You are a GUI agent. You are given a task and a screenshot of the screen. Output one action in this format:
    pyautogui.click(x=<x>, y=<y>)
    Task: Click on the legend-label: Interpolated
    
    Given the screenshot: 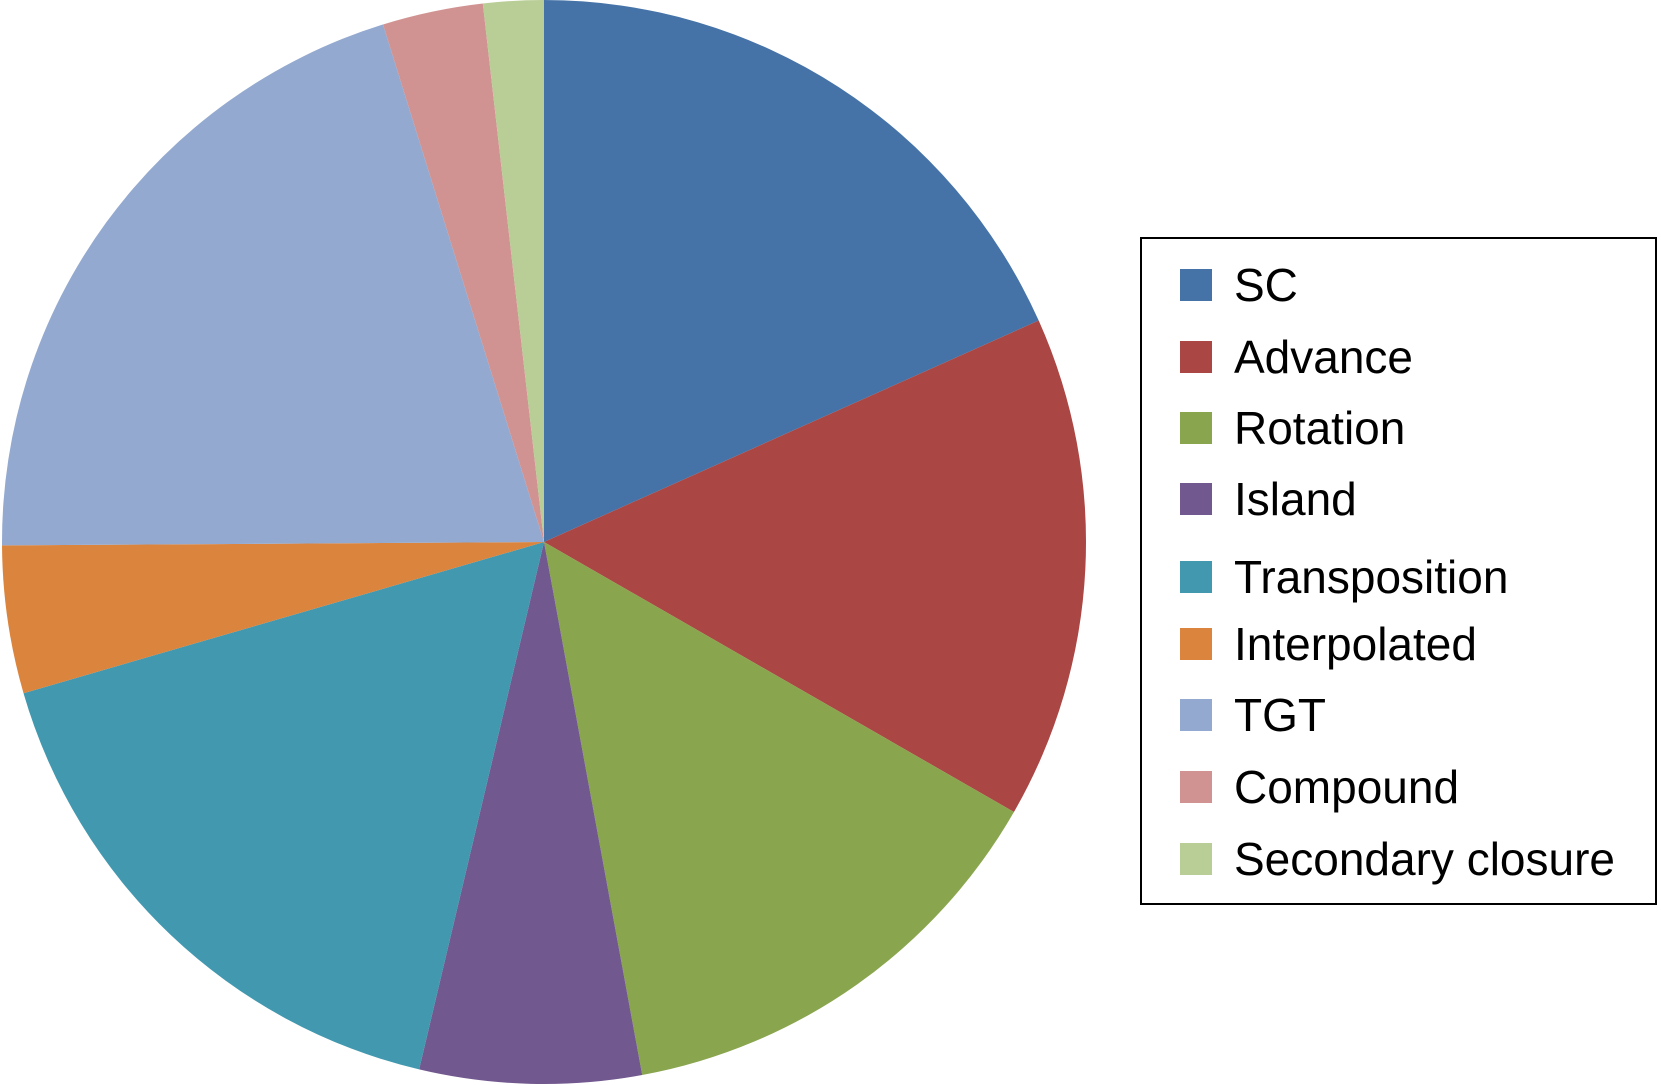 What is the action you would take?
    pyautogui.click(x=1355, y=644)
    